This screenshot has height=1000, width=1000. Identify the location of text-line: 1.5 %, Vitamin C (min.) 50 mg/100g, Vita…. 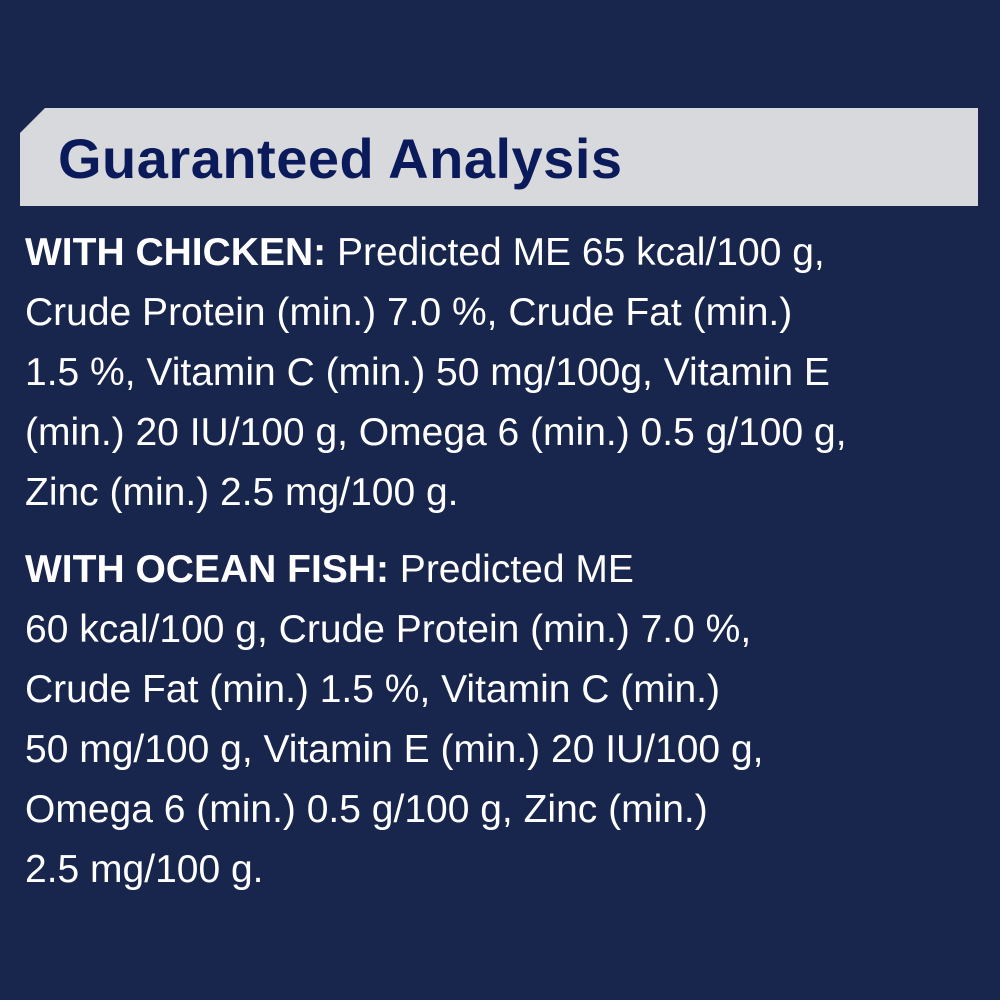
(427, 372).